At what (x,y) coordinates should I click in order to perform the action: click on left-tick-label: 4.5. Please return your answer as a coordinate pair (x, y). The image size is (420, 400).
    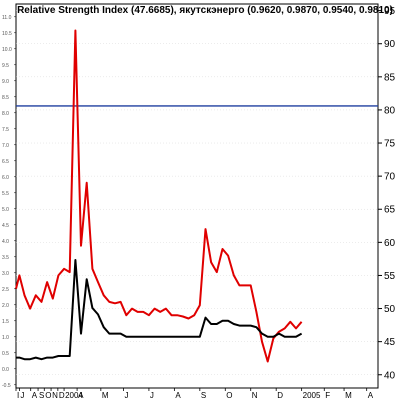
    Looking at the image, I should click on (5, 226).